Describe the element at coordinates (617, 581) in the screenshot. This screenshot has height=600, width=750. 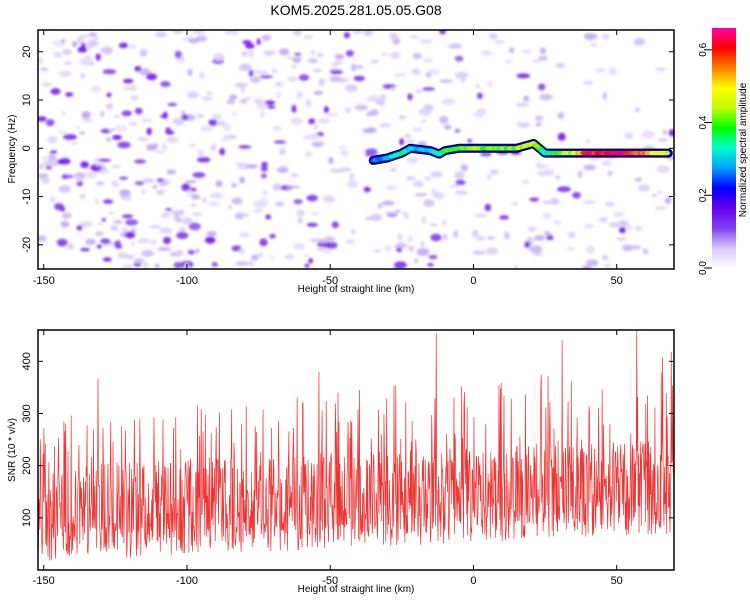
I see `snr-xtick-label: 50` at that location.